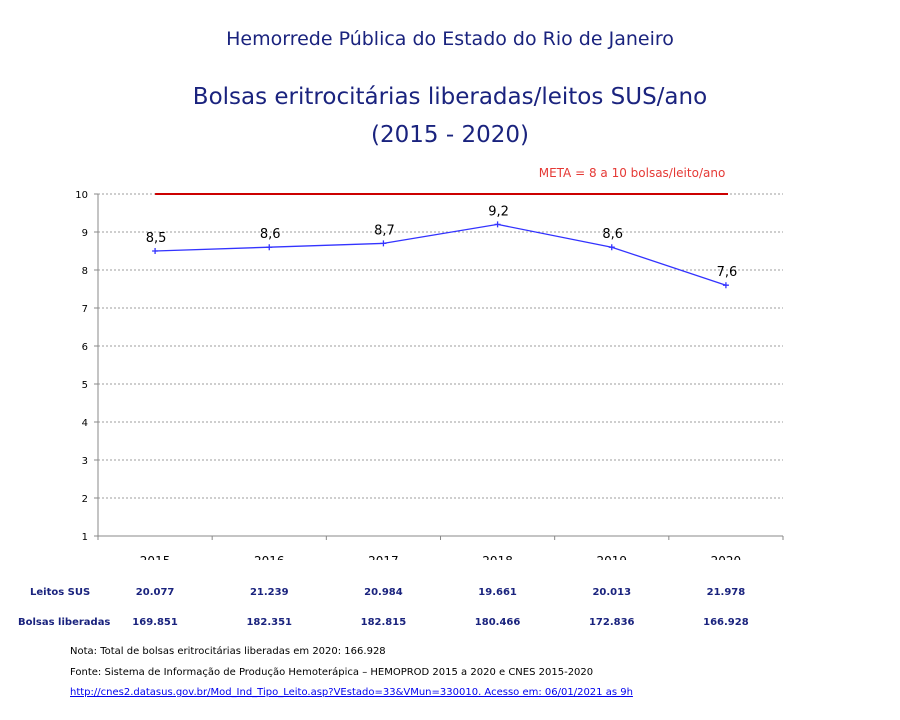  Describe the element at coordinates (155, 622) in the screenshot. I see `table-cell: 169.851` at that location.